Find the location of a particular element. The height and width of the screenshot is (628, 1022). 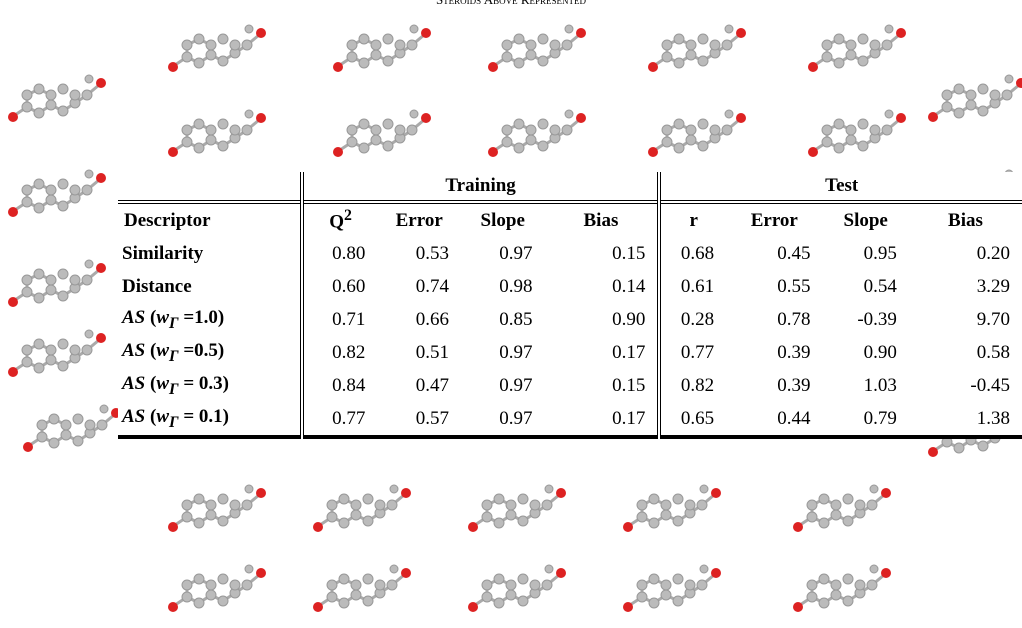

cell-value: 0.55 is located at coordinates (794, 286).